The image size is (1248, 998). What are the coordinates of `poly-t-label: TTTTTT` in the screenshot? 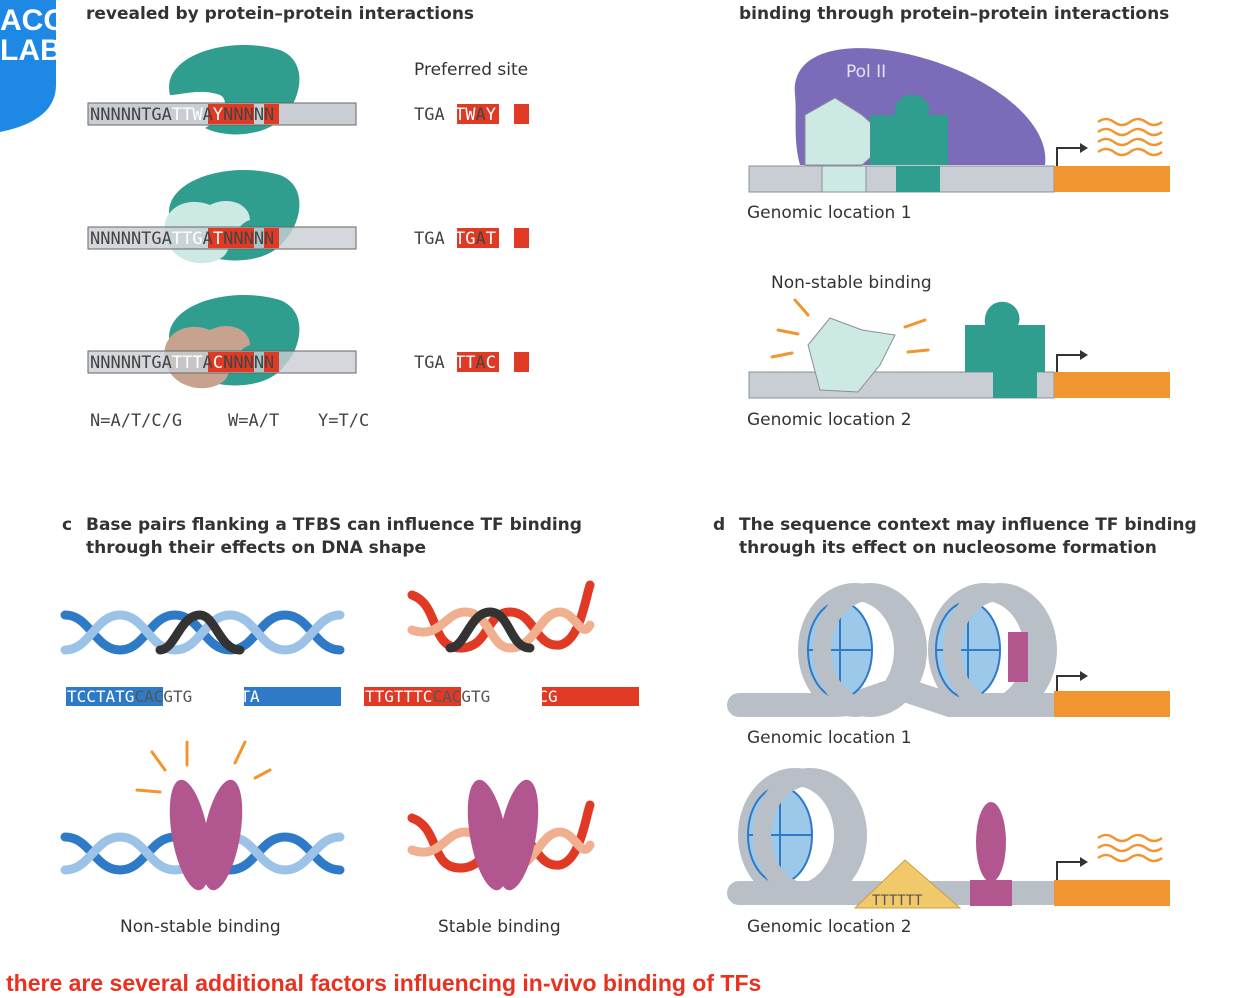 It's located at (897, 901).